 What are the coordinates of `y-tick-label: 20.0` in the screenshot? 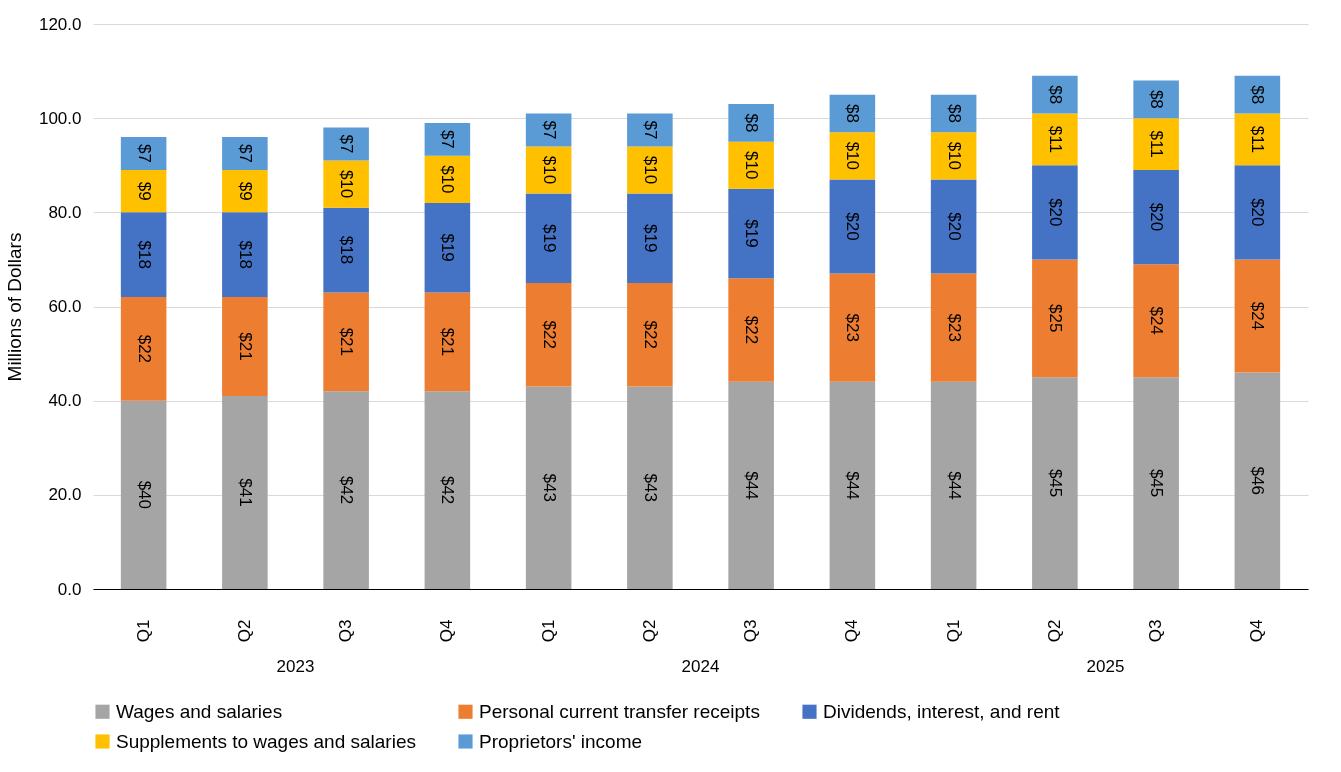 It's located at (65, 495).